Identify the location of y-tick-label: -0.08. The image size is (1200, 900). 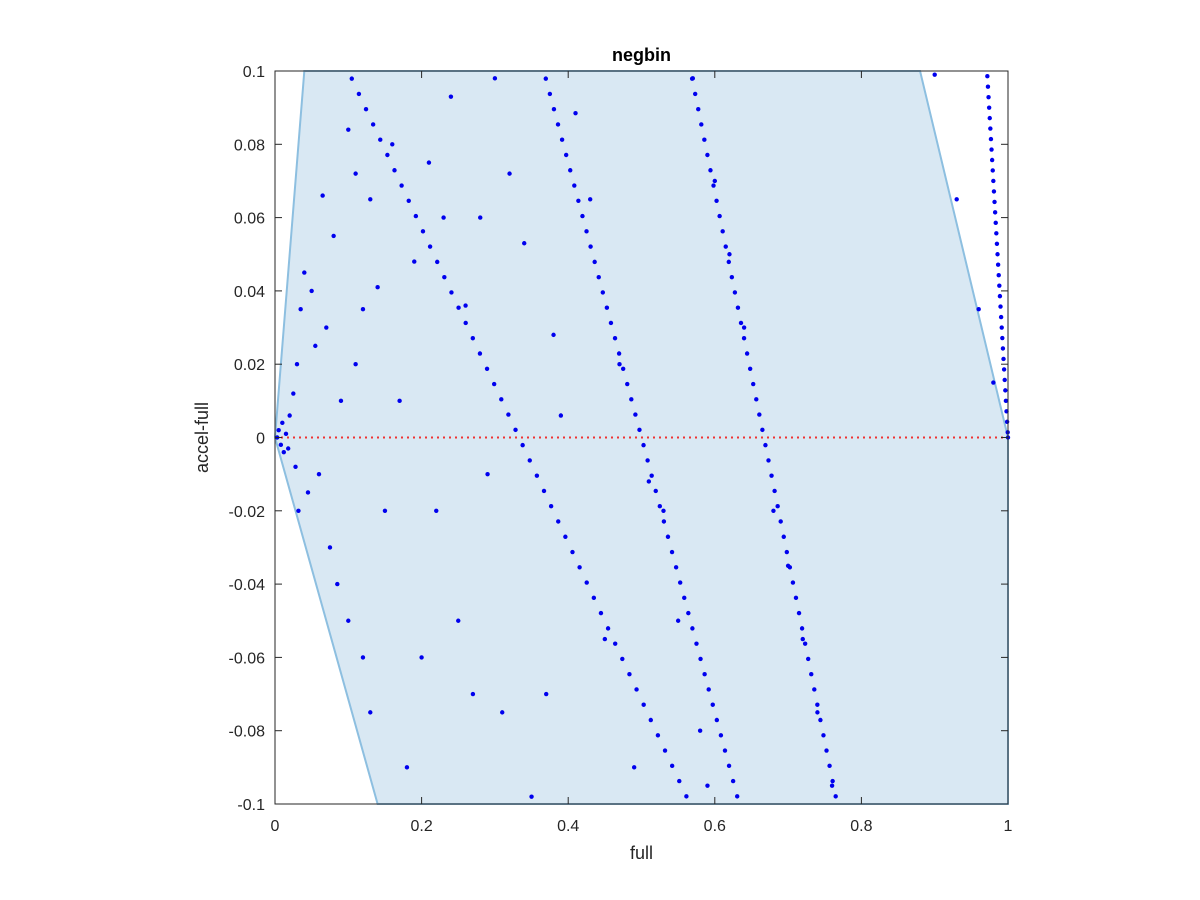
(247, 732).